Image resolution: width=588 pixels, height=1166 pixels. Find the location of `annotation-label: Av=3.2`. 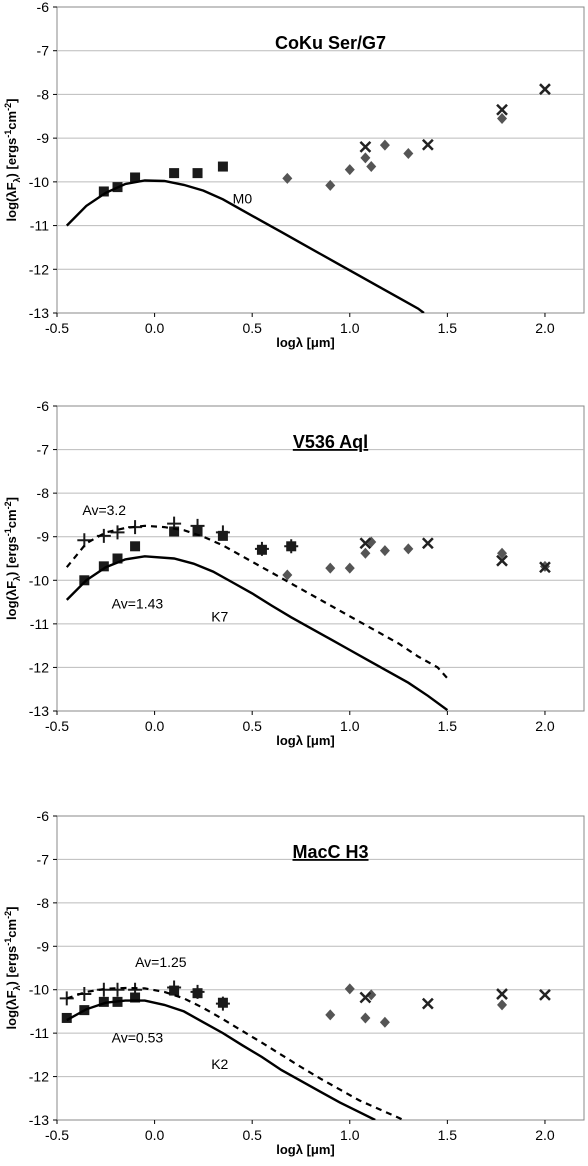

annotation-label: Av=3.2 is located at coordinates (104, 510).